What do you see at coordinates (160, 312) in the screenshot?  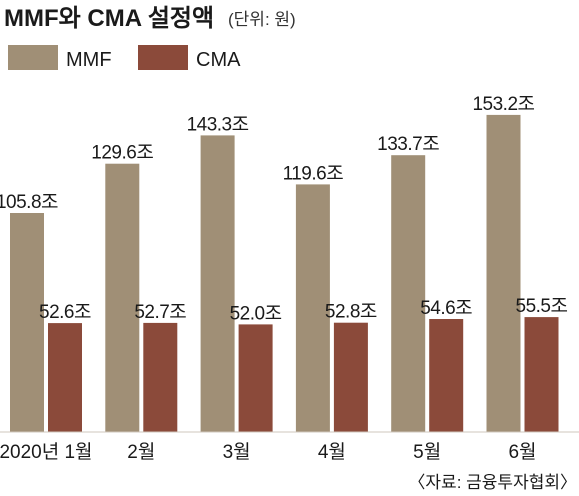 I see `value-label-cma-2: 52.7조` at bounding box center [160, 312].